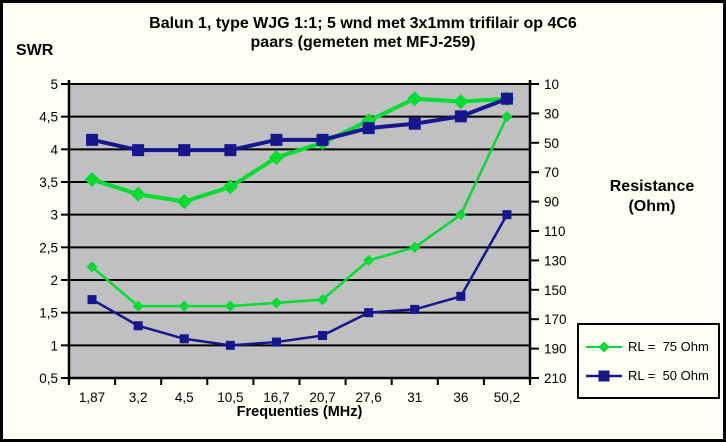 This screenshot has width=726, height=442. Describe the element at coordinates (48, 313) in the screenshot. I see `left-axis-tick-label: 1,5` at that location.